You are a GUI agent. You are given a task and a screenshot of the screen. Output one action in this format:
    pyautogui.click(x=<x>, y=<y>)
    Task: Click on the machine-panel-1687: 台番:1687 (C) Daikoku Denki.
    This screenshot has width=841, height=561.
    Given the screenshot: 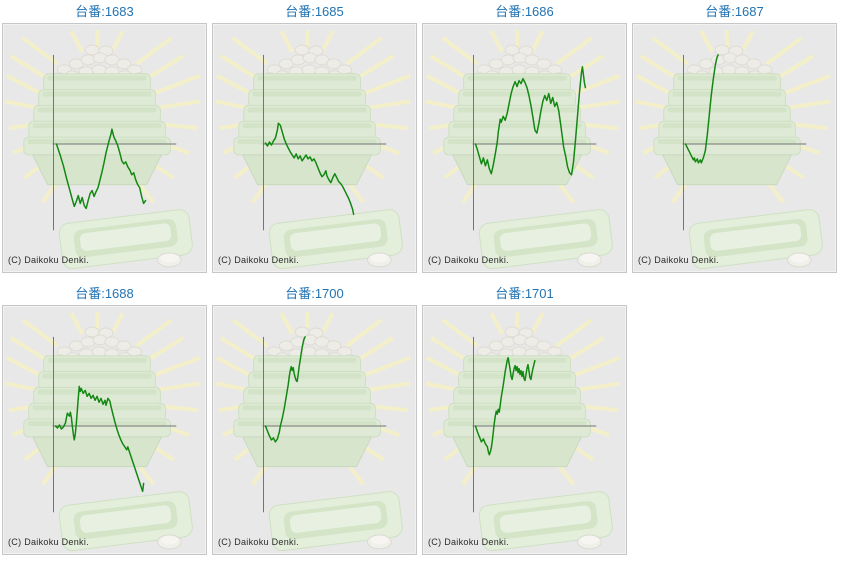 What is the action you would take?
    pyautogui.click(x=734, y=137)
    